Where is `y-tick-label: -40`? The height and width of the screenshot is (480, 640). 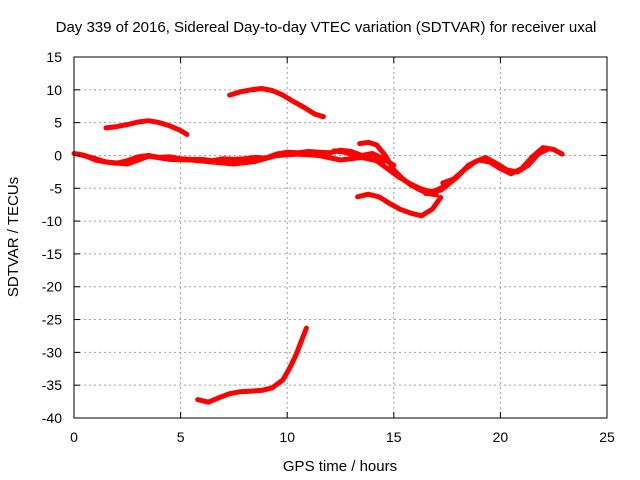 y-tick-label: -40 is located at coordinates (52, 418).